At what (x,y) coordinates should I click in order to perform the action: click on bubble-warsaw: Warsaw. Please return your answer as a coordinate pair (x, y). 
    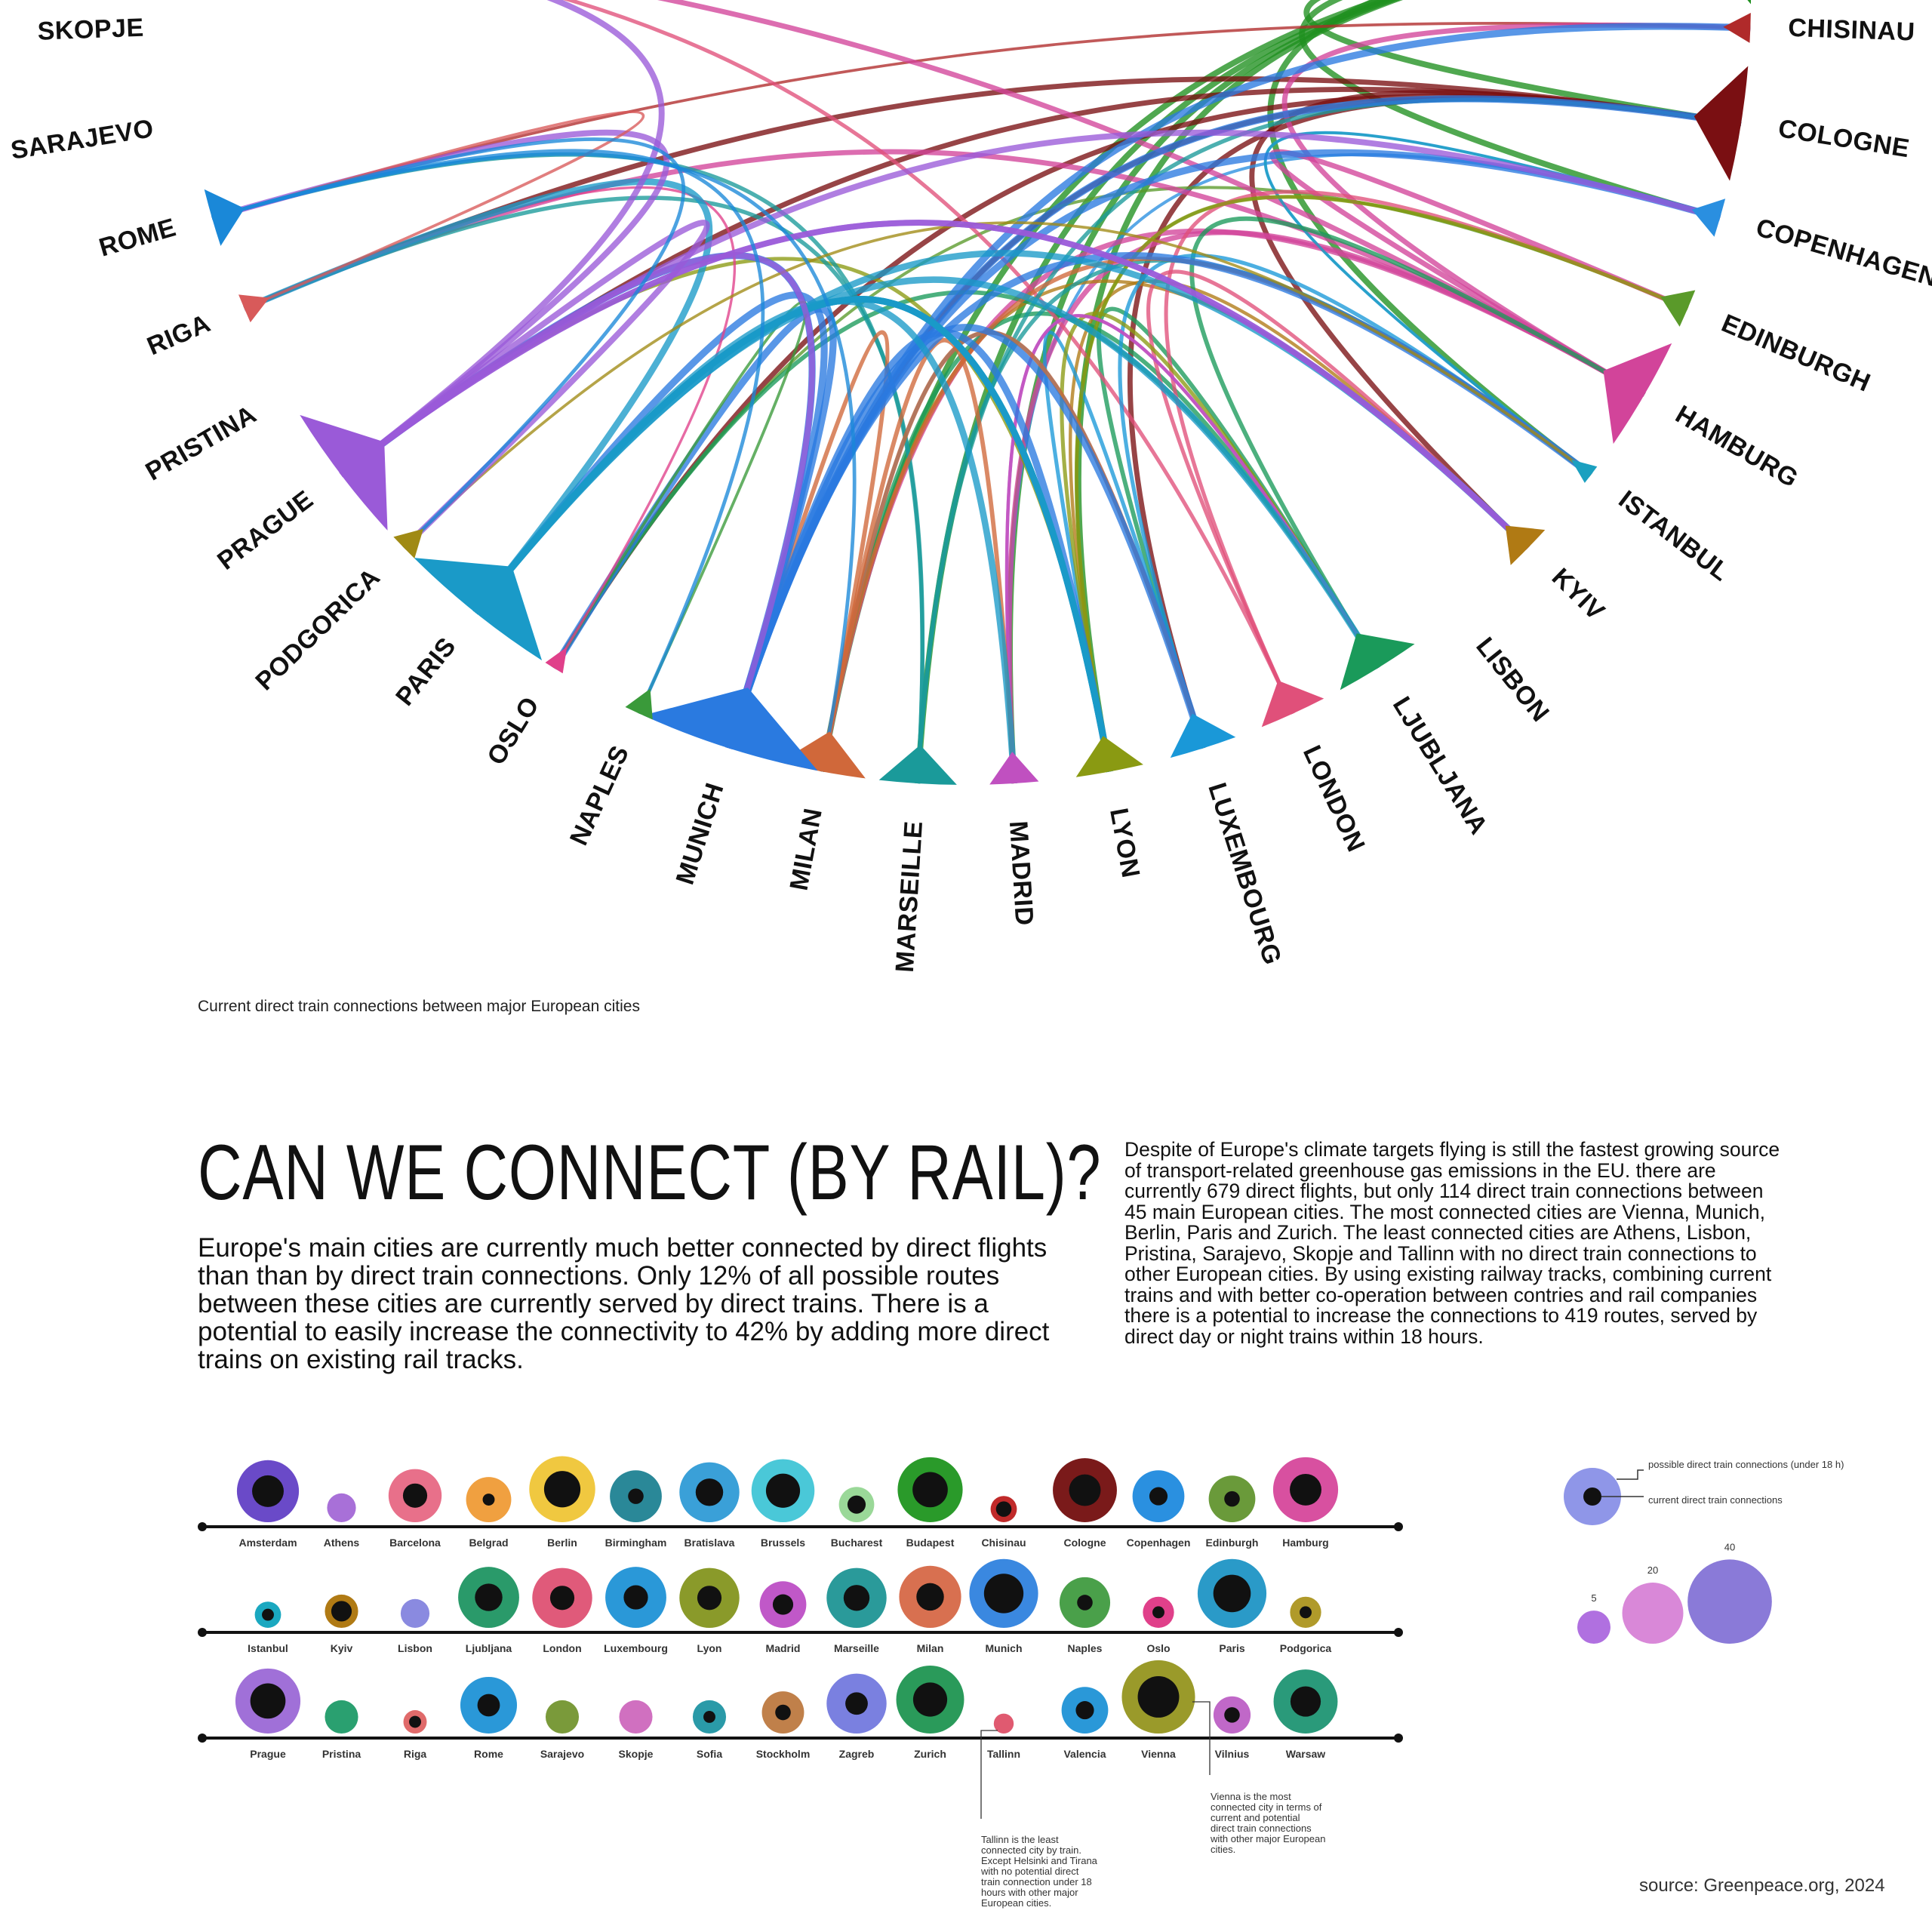
    Looking at the image, I should click on (1305, 1714).